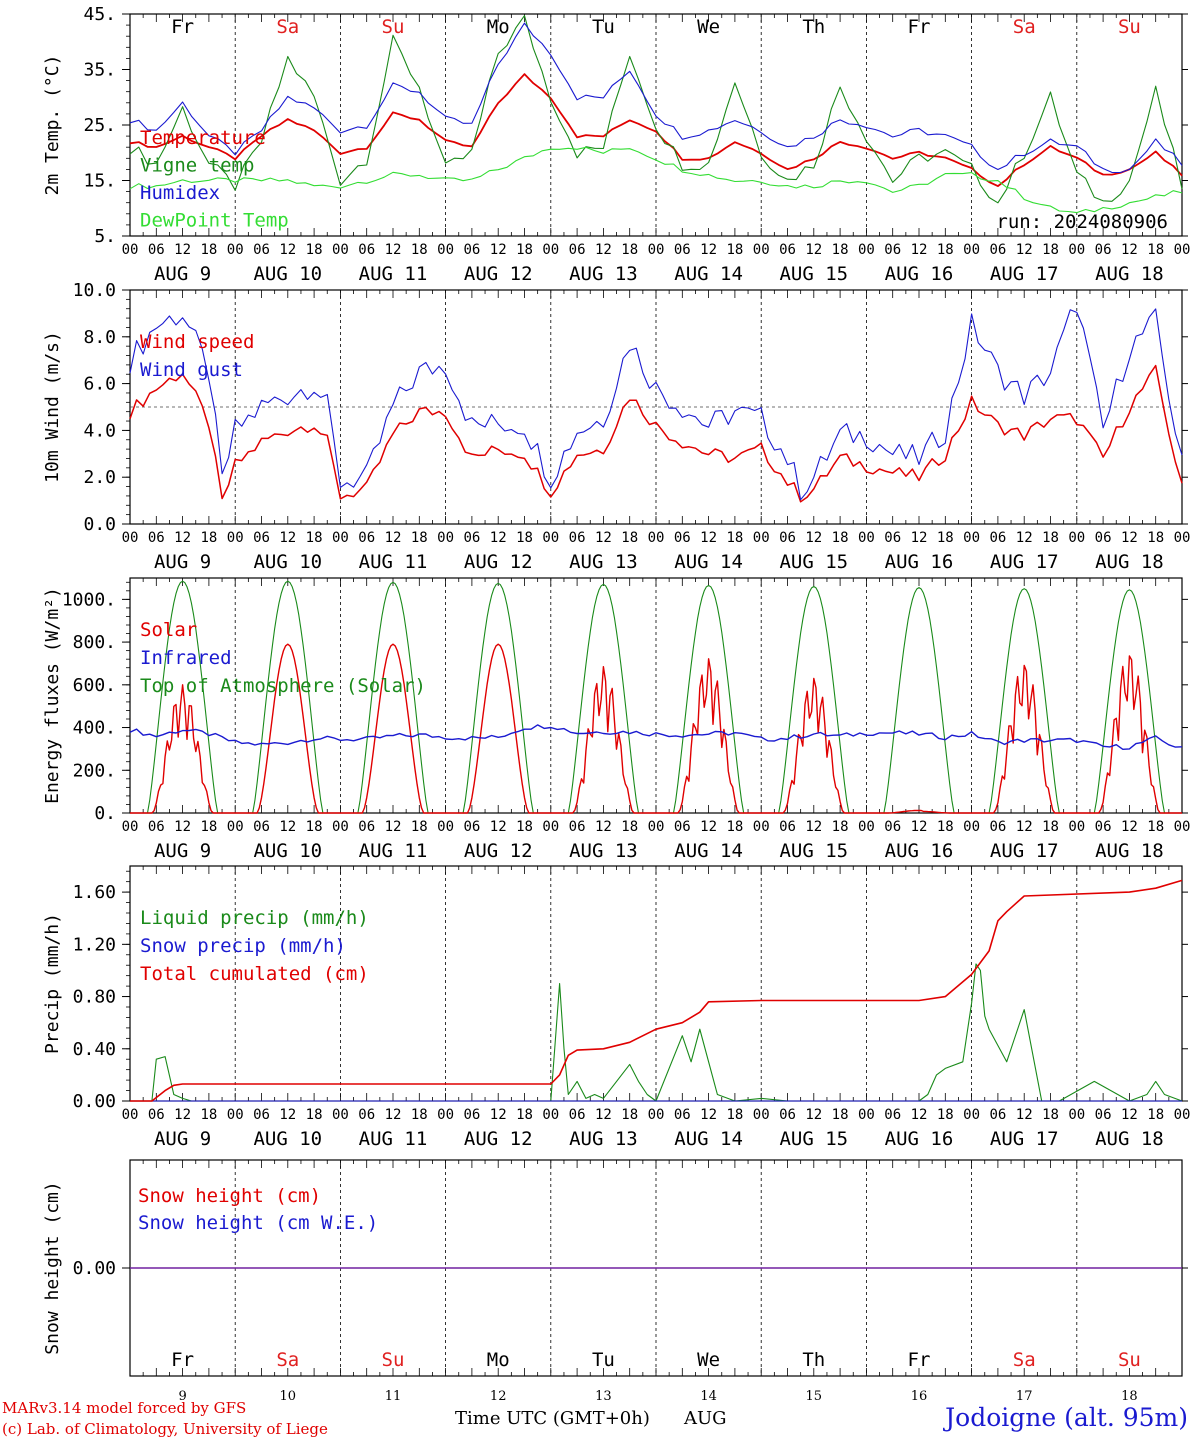 The height and width of the screenshot is (1440, 1194). What do you see at coordinates (243, 946) in the screenshot?
I see `legend-entry: Snow precip (mm/h)` at bounding box center [243, 946].